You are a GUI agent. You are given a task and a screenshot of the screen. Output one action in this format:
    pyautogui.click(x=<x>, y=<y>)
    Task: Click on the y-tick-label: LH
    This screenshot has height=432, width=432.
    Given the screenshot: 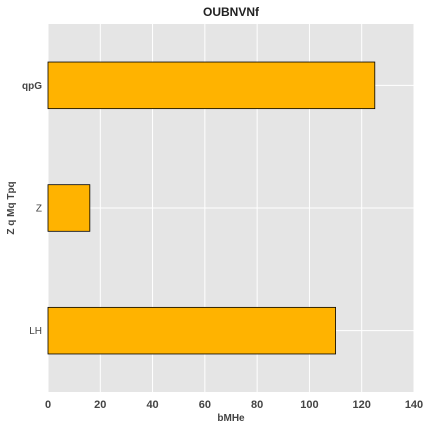 What is the action you would take?
    pyautogui.click(x=35, y=331)
    